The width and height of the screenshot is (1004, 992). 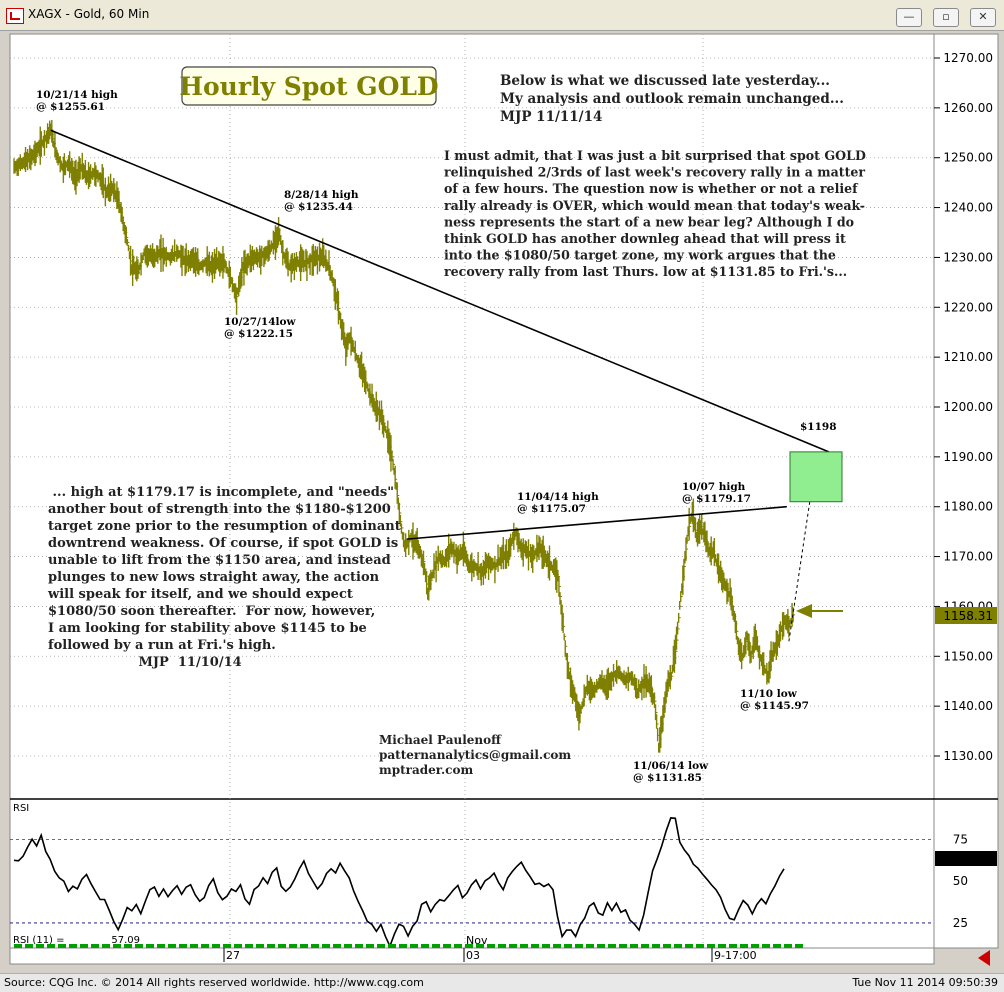 I want to click on oct07-high-label: @ $1179.17, so click(x=716, y=499).